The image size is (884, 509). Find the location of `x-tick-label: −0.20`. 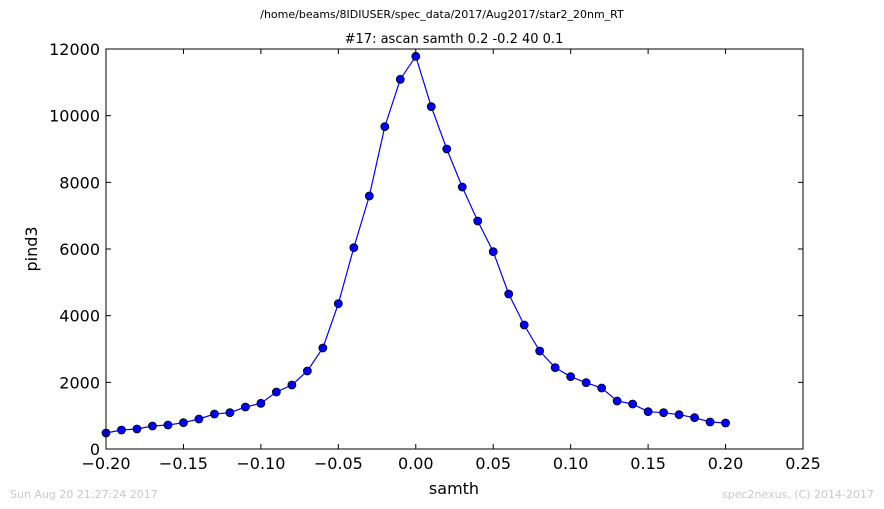

x-tick-label: −0.20 is located at coordinates (105, 463).